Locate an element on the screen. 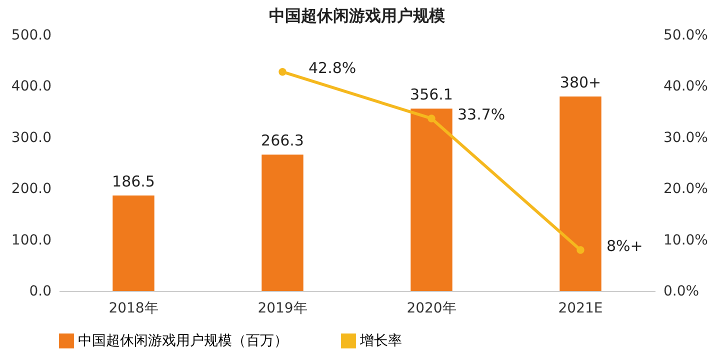 The width and height of the screenshot is (718, 359). y2-tick-label: 20.0% is located at coordinates (686, 189).